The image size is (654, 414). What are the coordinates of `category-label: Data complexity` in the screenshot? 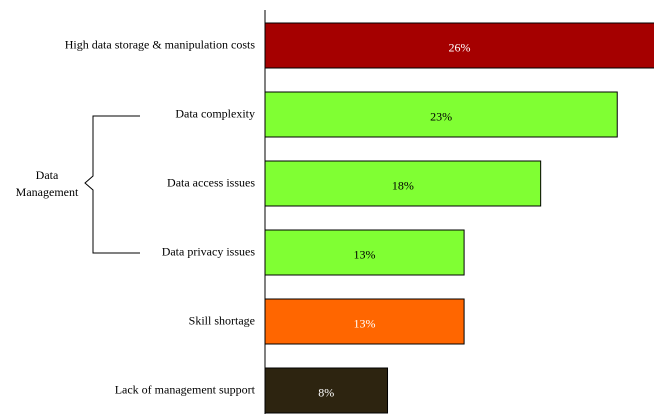 It's located at (215, 113).